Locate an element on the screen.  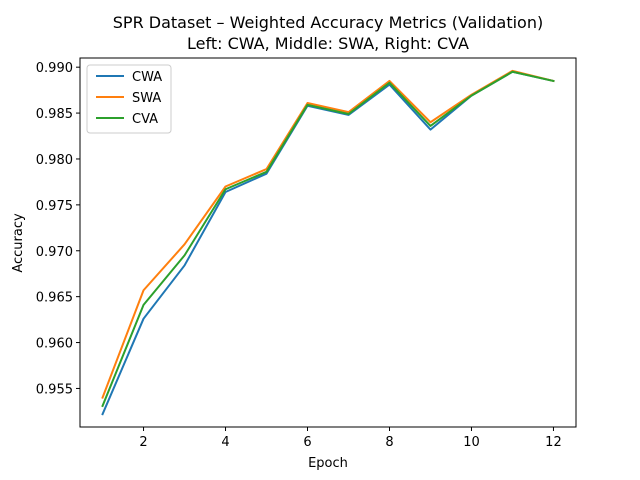
y-tick-label: 0.965 is located at coordinates (54, 298).